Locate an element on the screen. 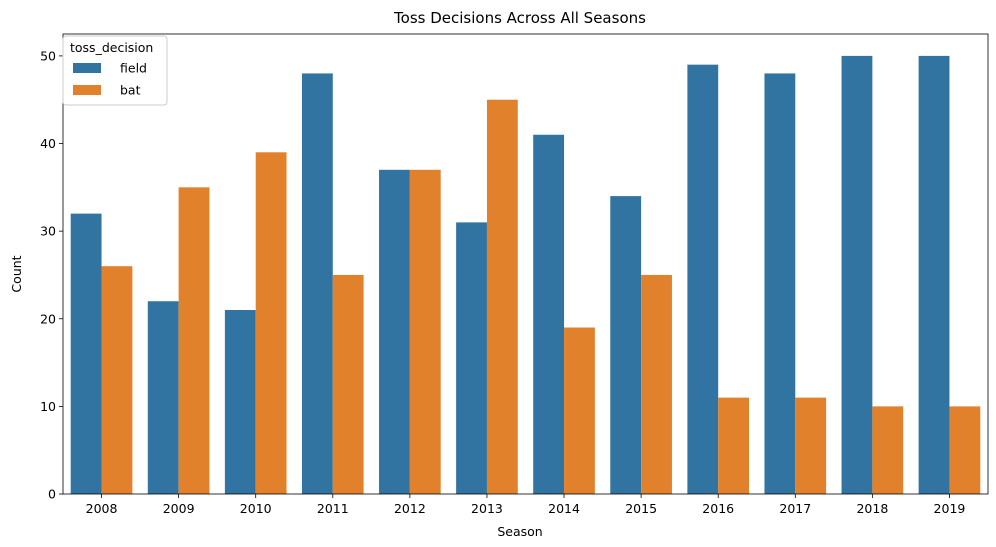  bar-field-2014 is located at coordinates (549, 314).